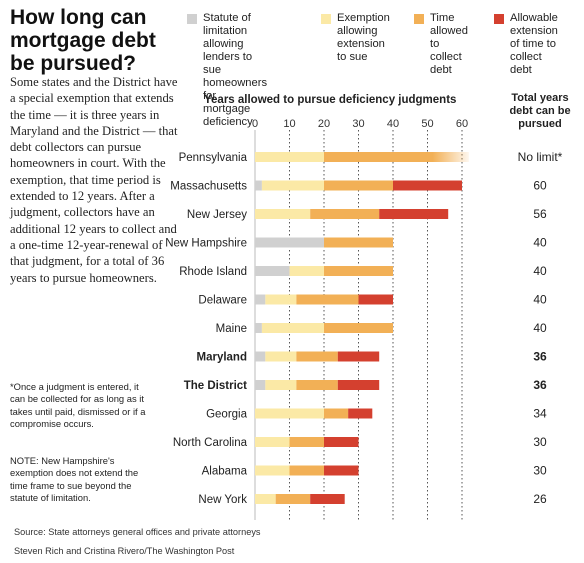 The height and width of the screenshot is (563, 584). Describe the element at coordinates (73, 63) in the screenshot. I see `headline-line: be pursued?` at that location.